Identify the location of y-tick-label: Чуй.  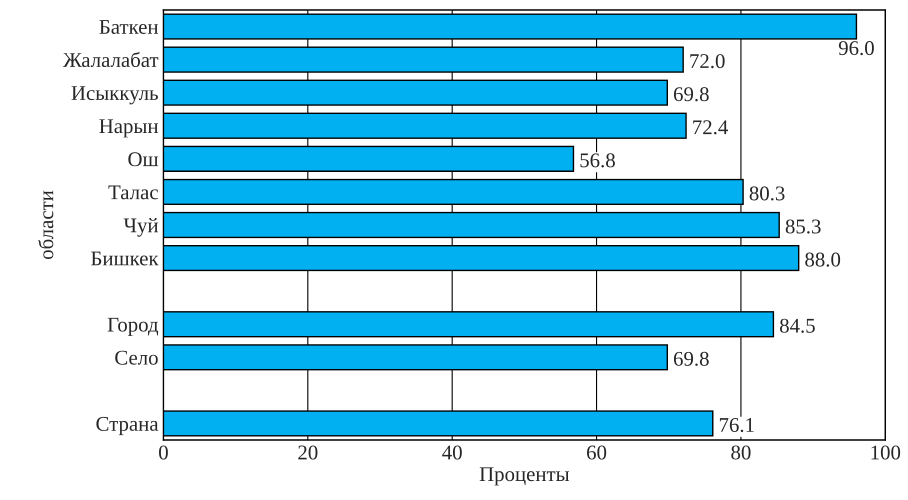
(141, 227).